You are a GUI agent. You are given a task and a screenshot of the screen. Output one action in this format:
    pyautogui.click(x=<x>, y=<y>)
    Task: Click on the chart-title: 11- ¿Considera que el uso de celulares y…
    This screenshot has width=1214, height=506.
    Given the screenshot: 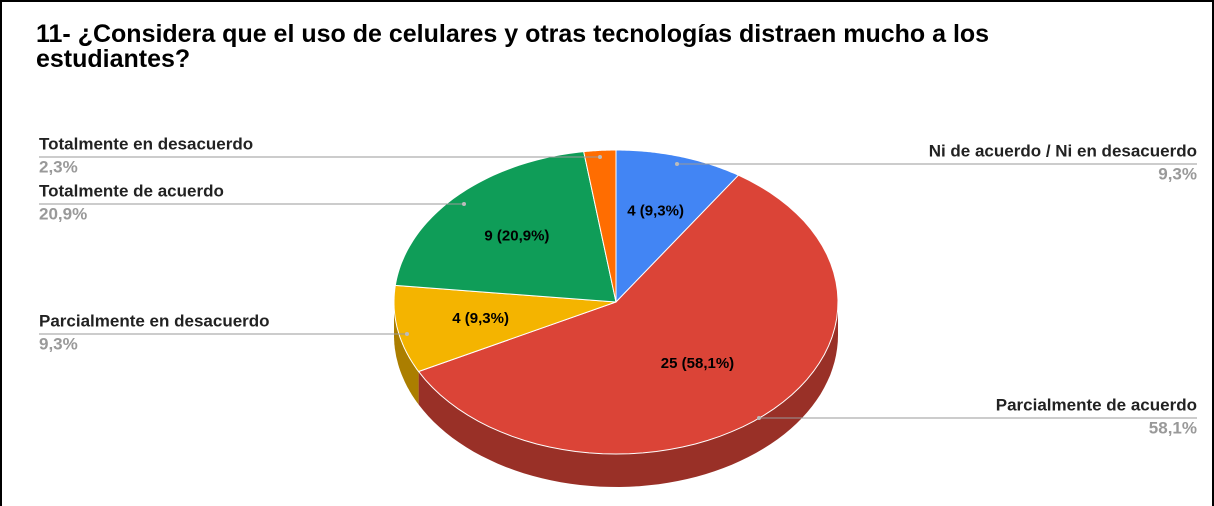 What is the action you would take?
    pyautogui.click(x=513, y=46)
    